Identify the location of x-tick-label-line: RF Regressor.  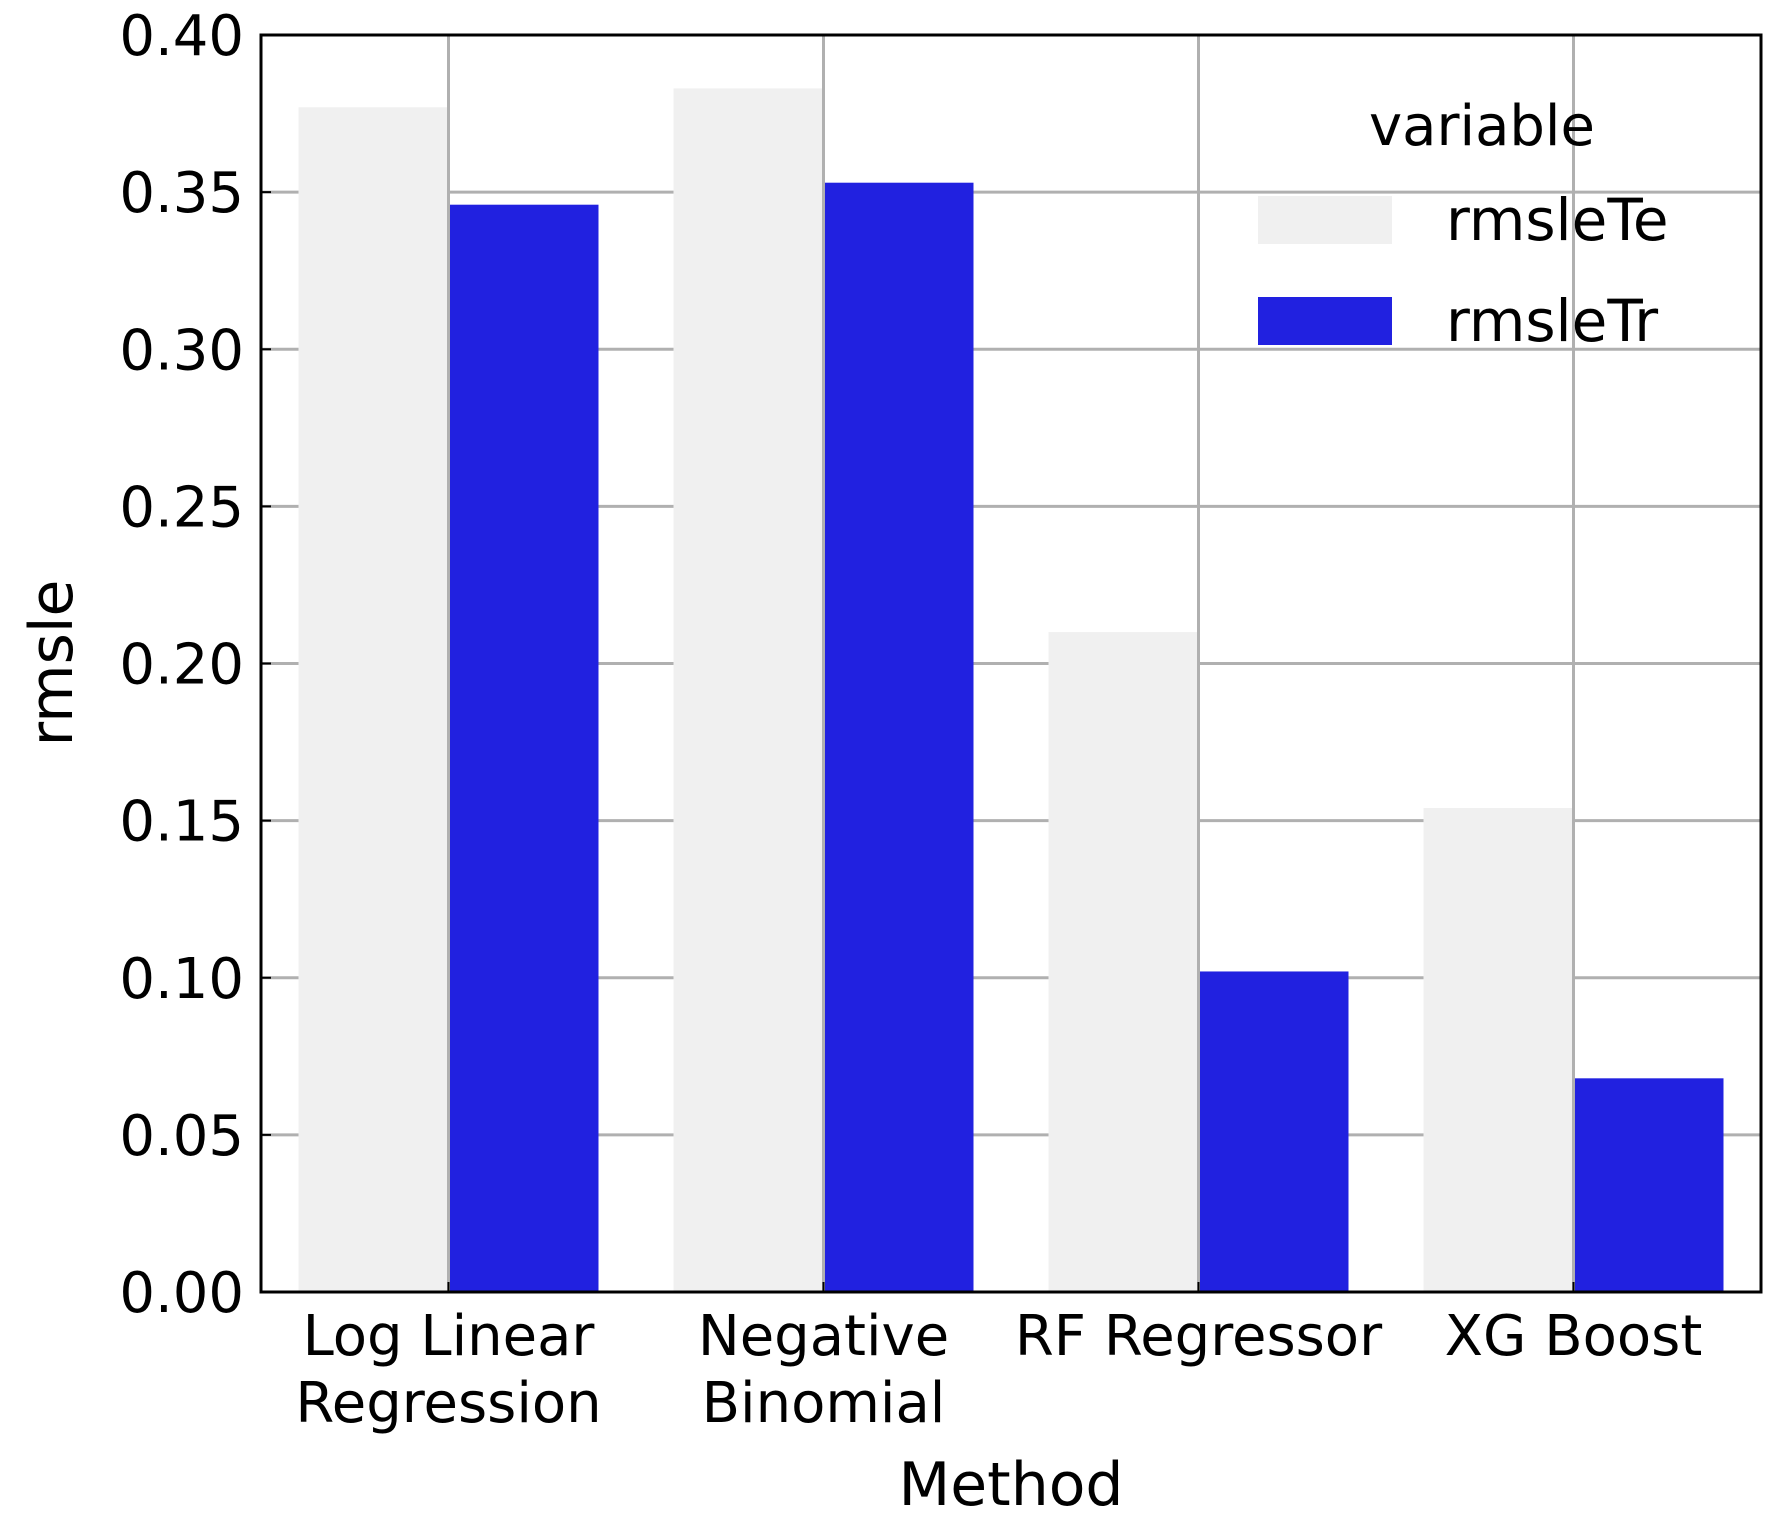
(1199, 1336).